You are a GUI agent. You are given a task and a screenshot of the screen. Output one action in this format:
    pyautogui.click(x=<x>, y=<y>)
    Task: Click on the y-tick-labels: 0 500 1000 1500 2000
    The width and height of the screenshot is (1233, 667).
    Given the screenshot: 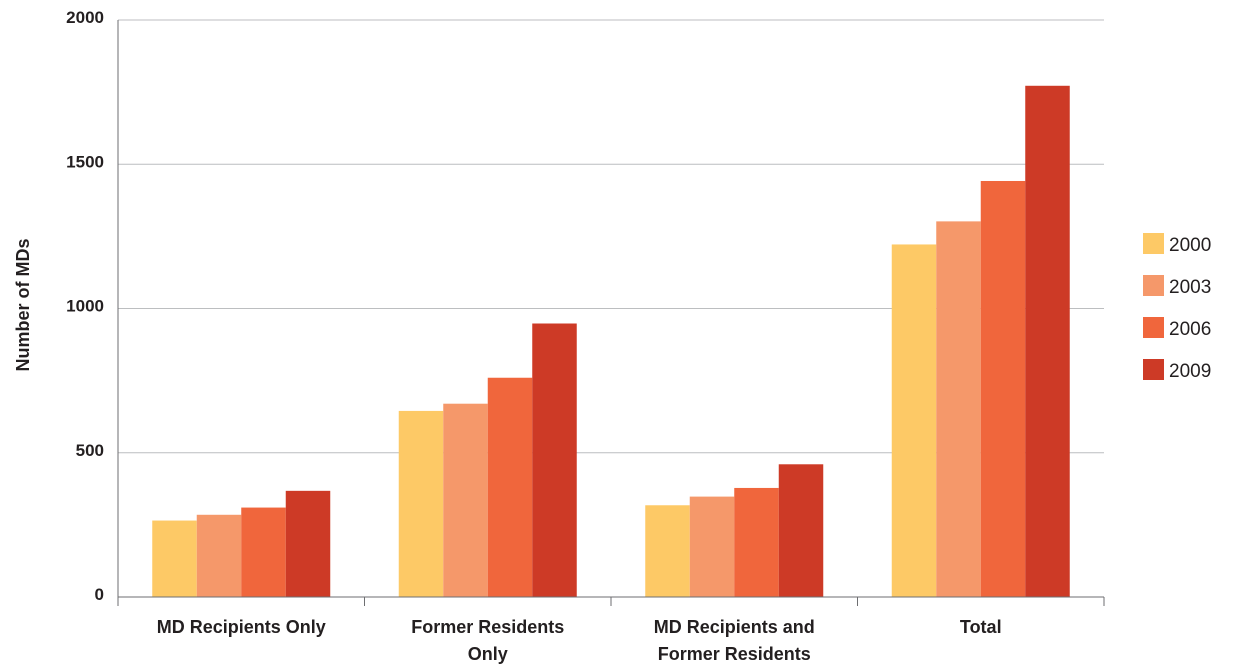 What is the action you would take?
    pyautogui.click(x=85, y=306)
    